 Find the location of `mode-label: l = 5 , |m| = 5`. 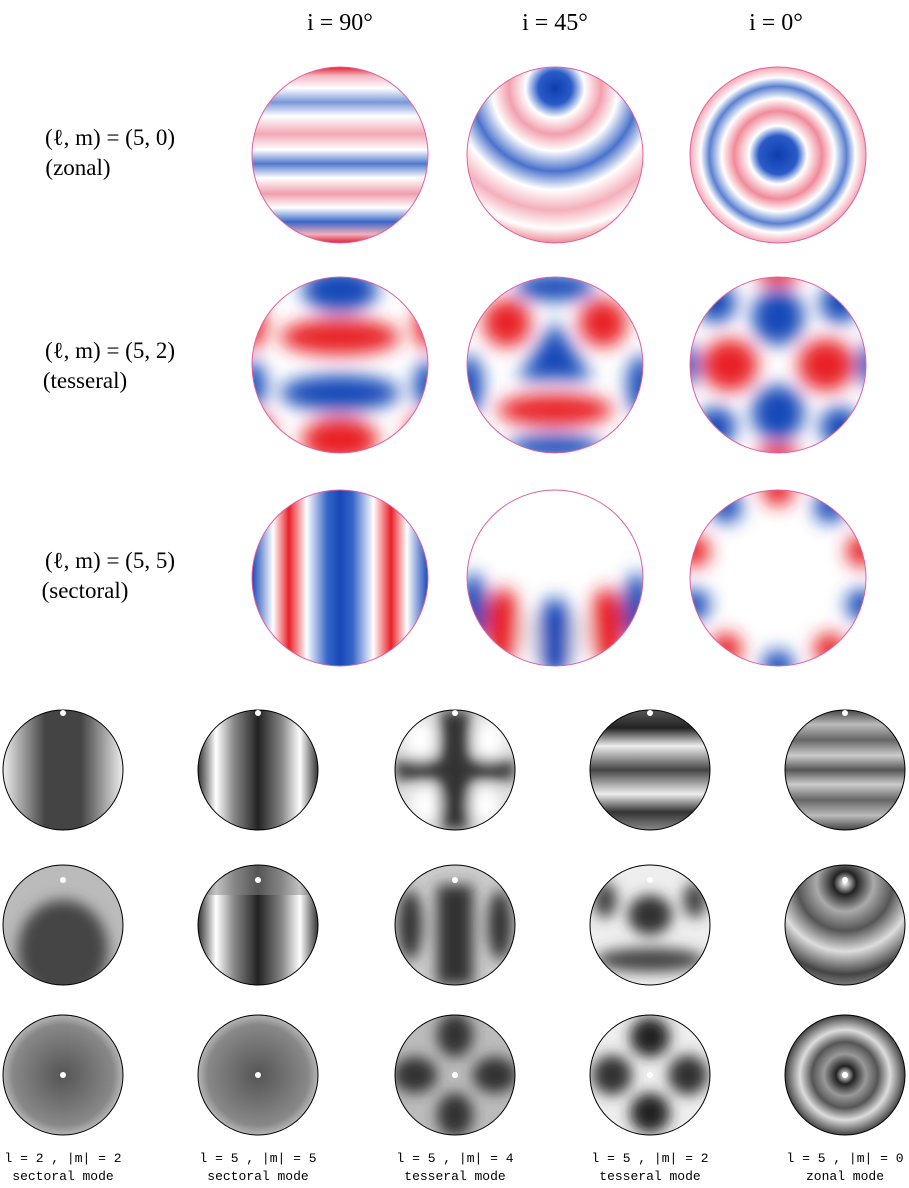

mode-label: l = 5 , |m| = 5 is located at coordinates (257, 1158).